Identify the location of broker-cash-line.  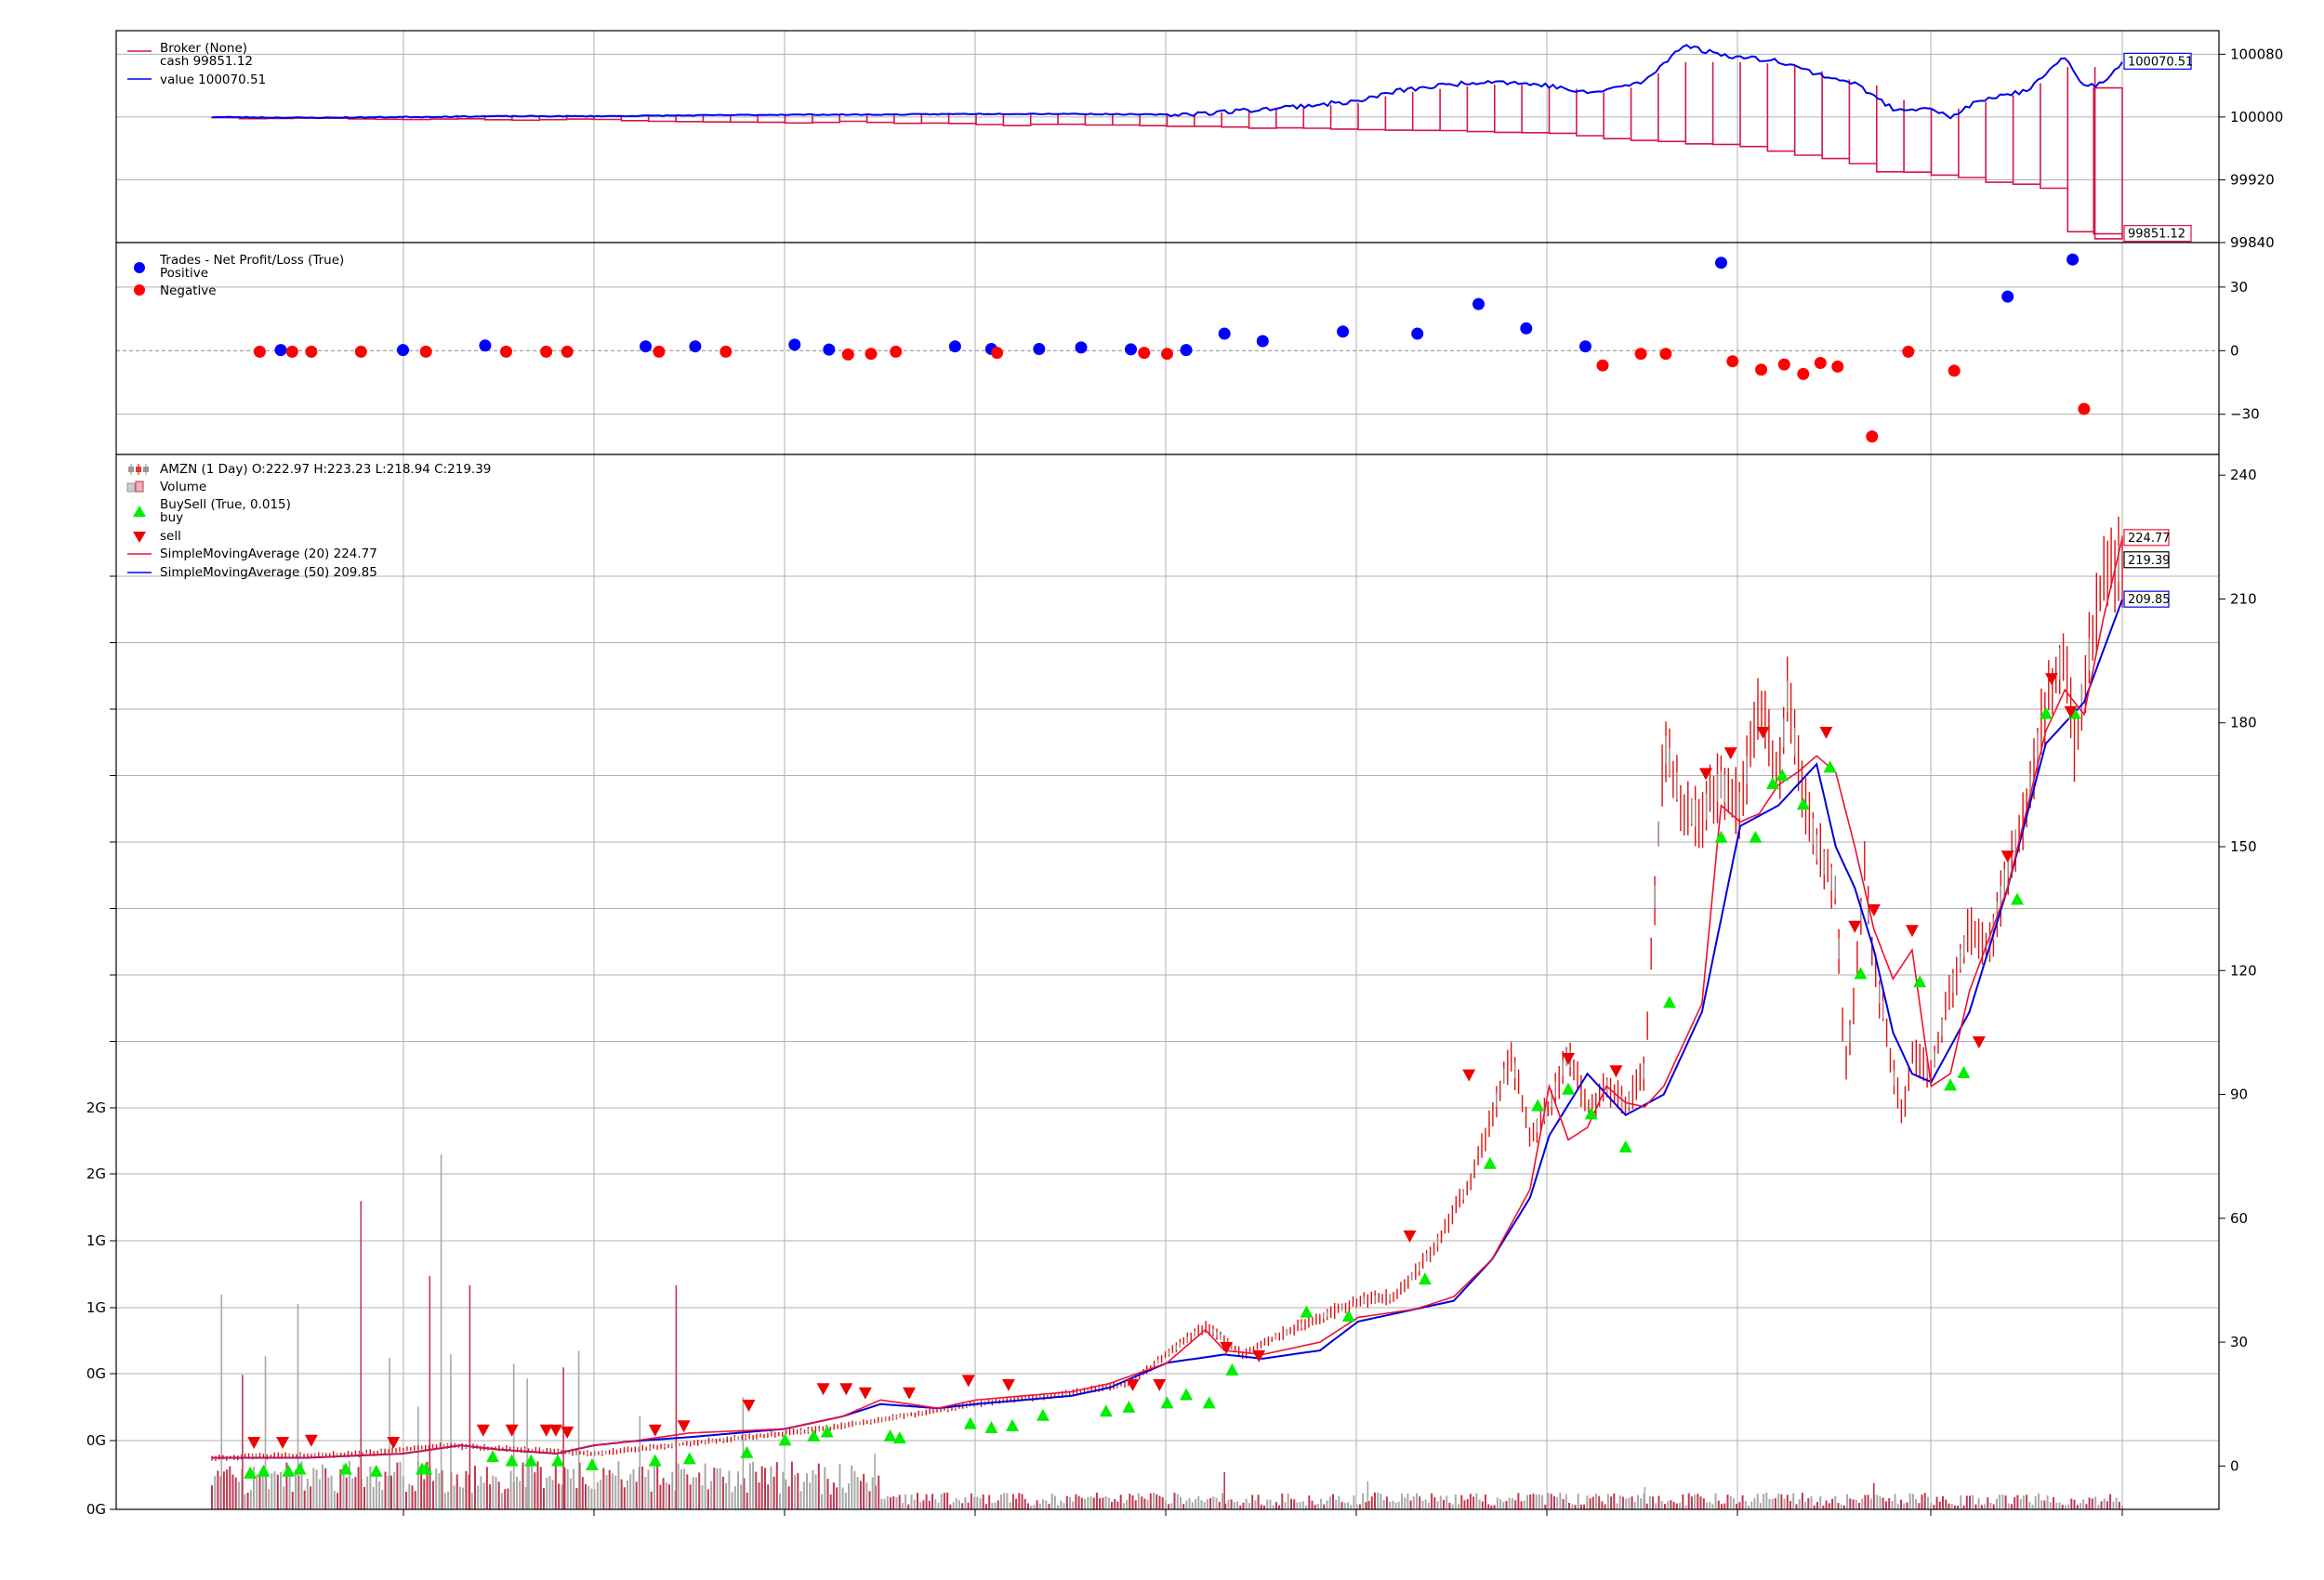
(1167, 150).